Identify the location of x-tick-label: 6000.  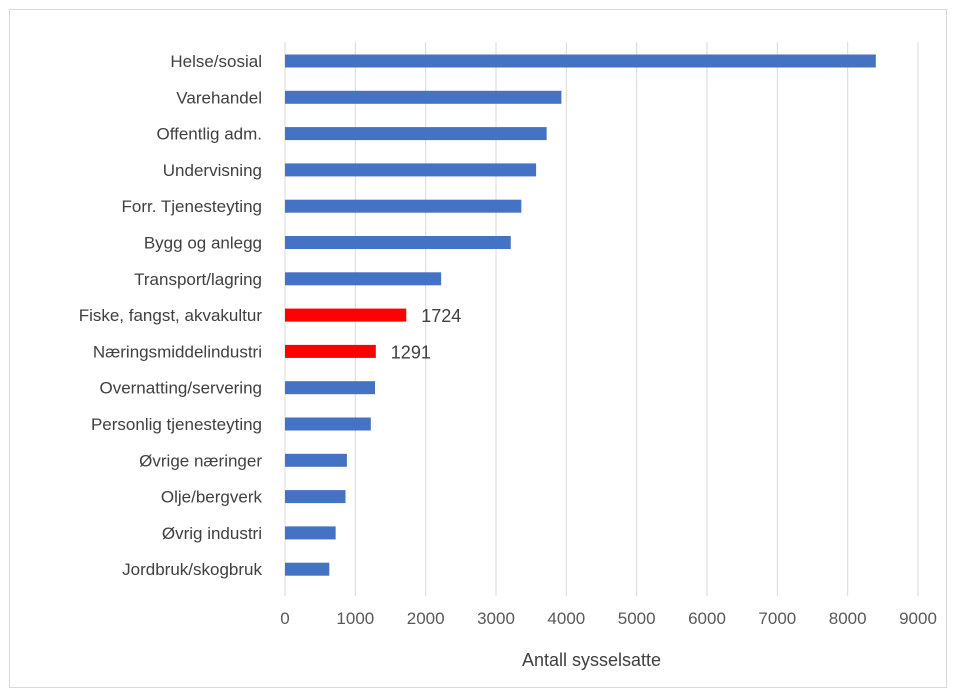
(707, 618).